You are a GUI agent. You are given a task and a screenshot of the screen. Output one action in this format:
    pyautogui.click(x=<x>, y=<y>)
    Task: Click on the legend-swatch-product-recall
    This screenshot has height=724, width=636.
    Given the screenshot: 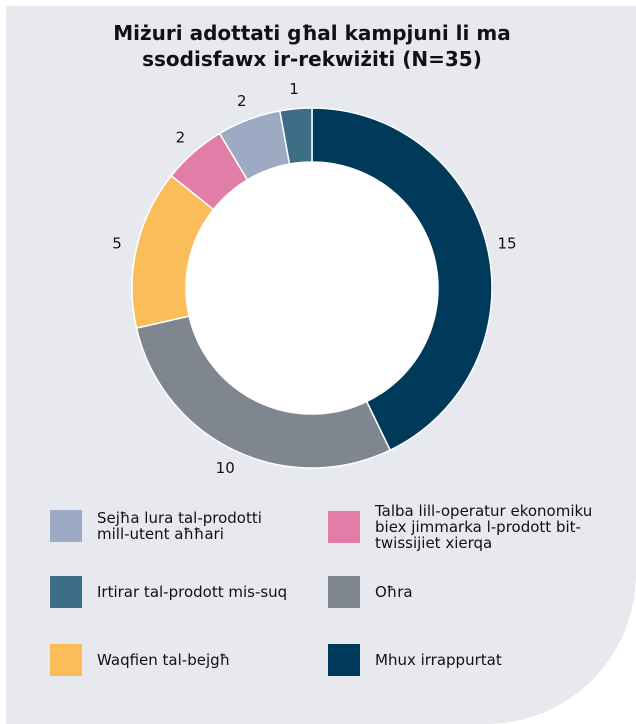 What is the action you would take?
    pyautogui.click(x=66, y=526)
    